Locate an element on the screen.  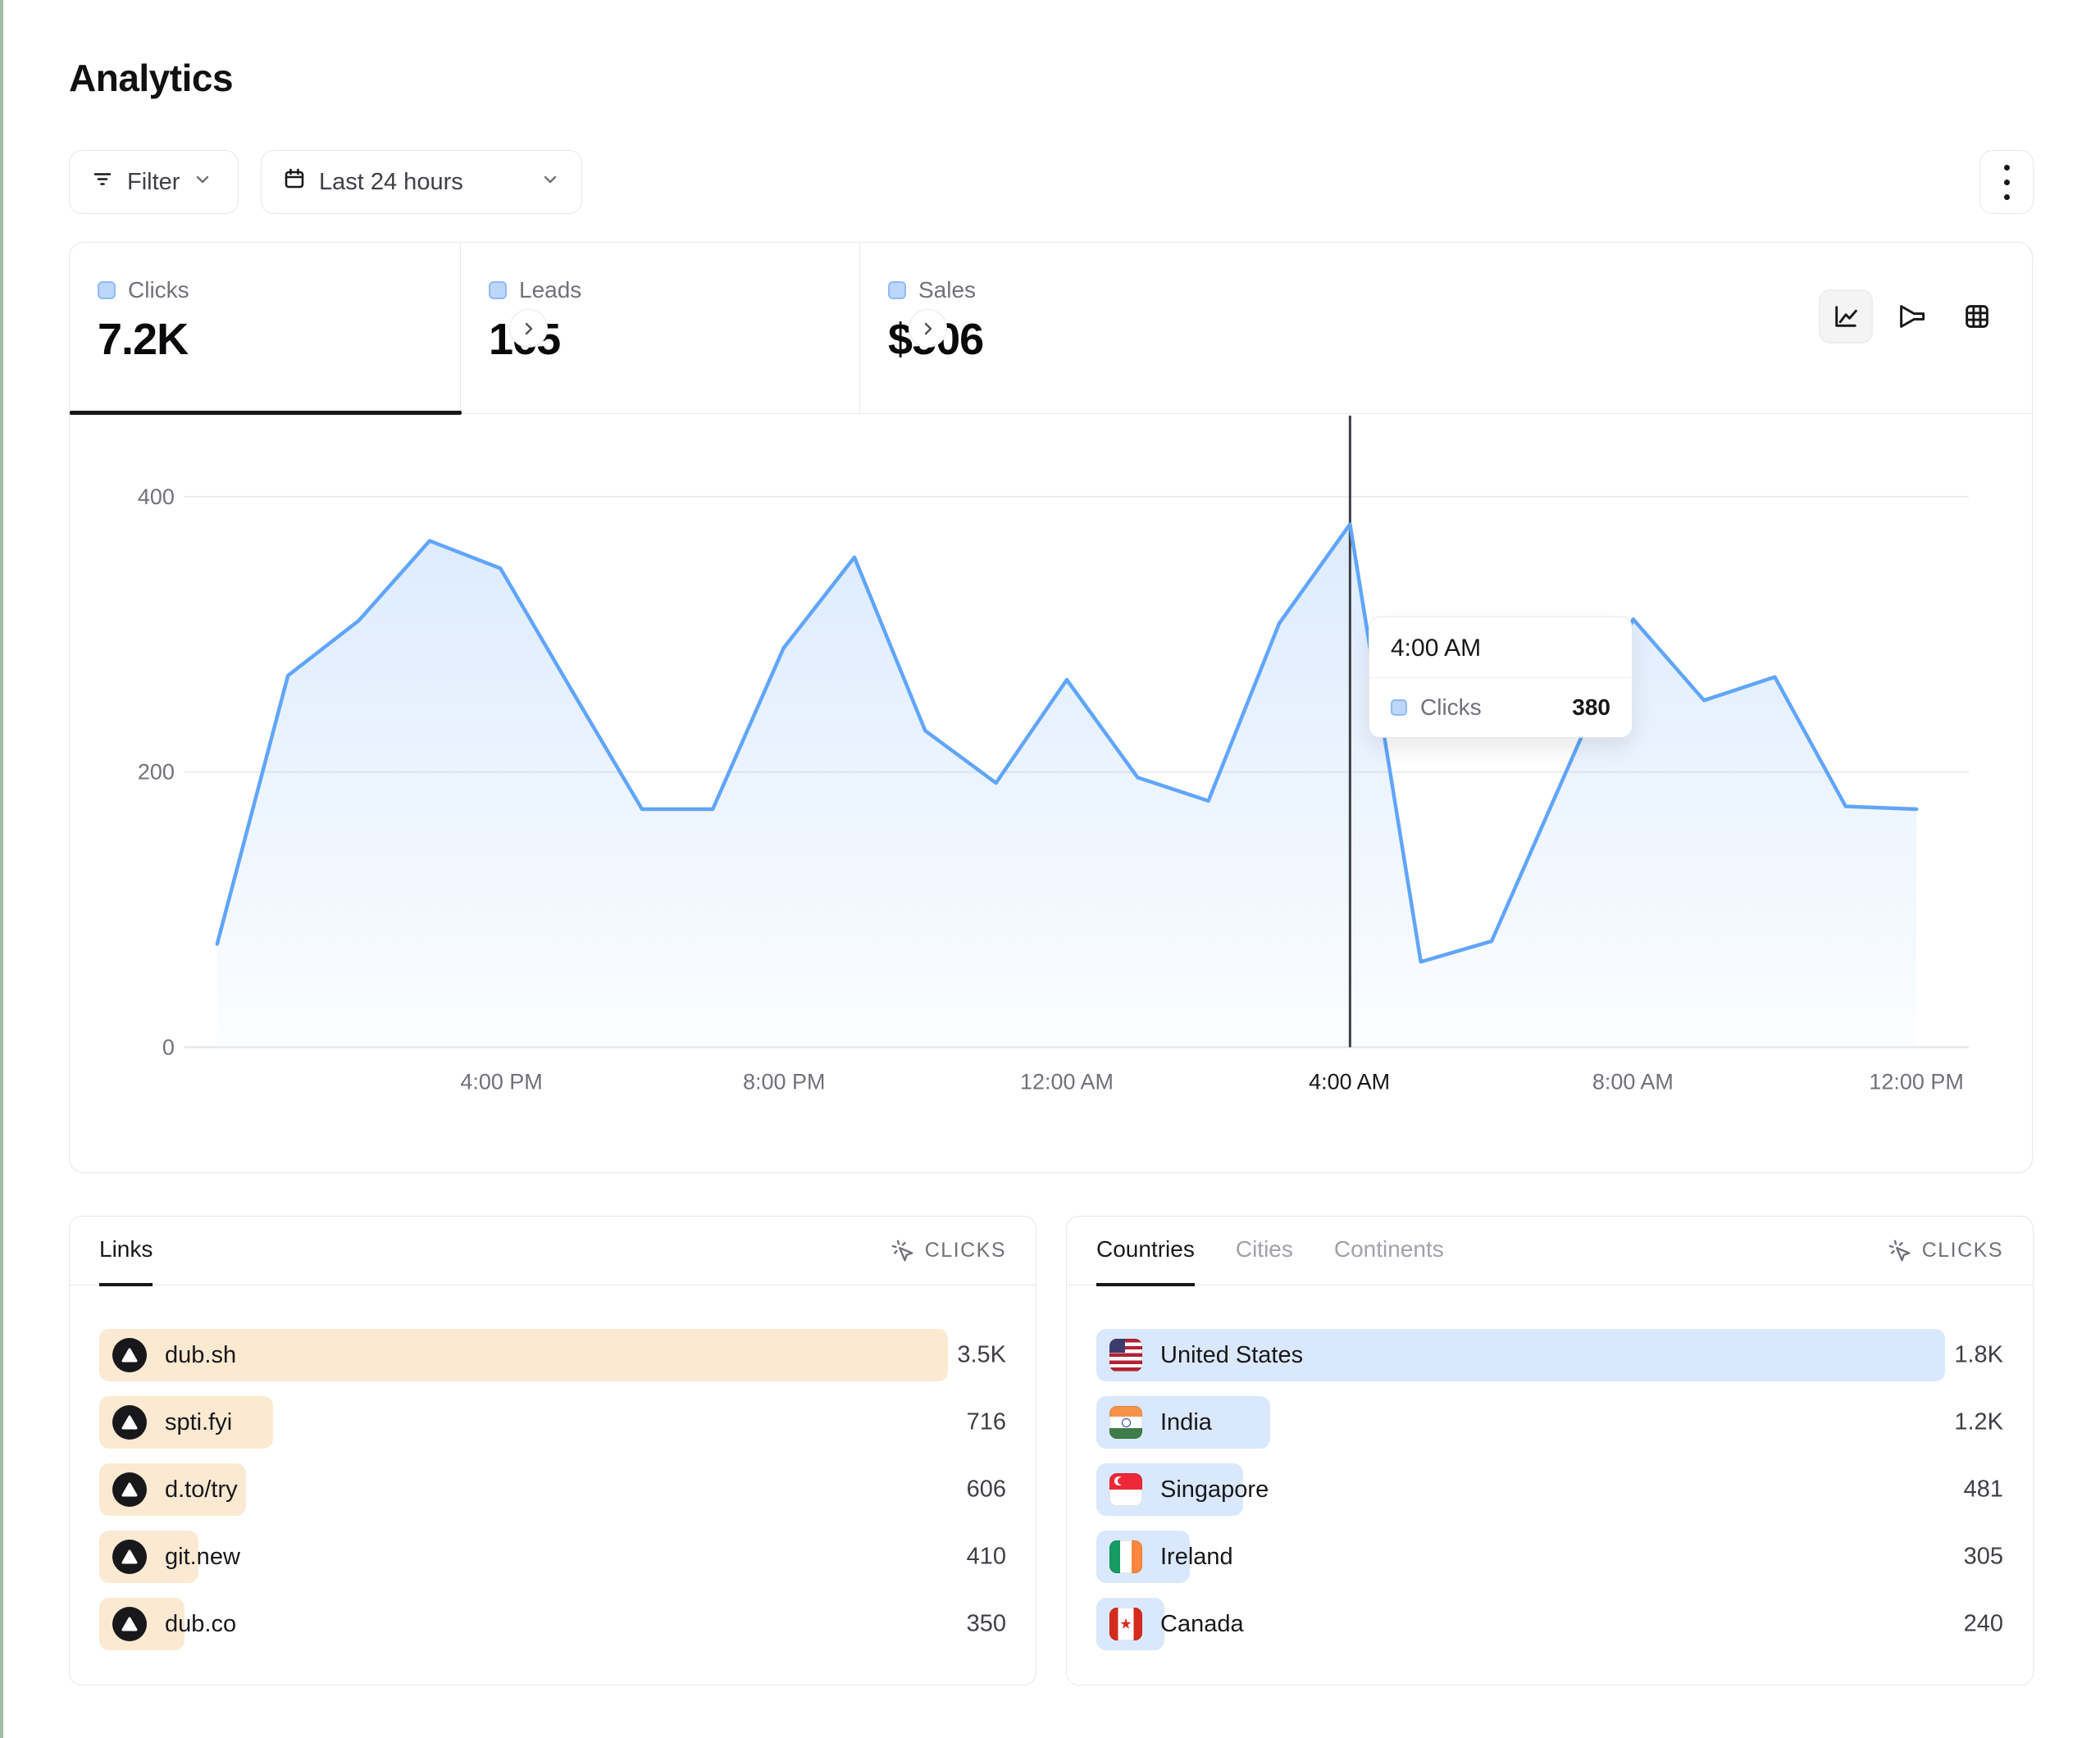
sales-legend-chip is located at coordinates (897, 290).